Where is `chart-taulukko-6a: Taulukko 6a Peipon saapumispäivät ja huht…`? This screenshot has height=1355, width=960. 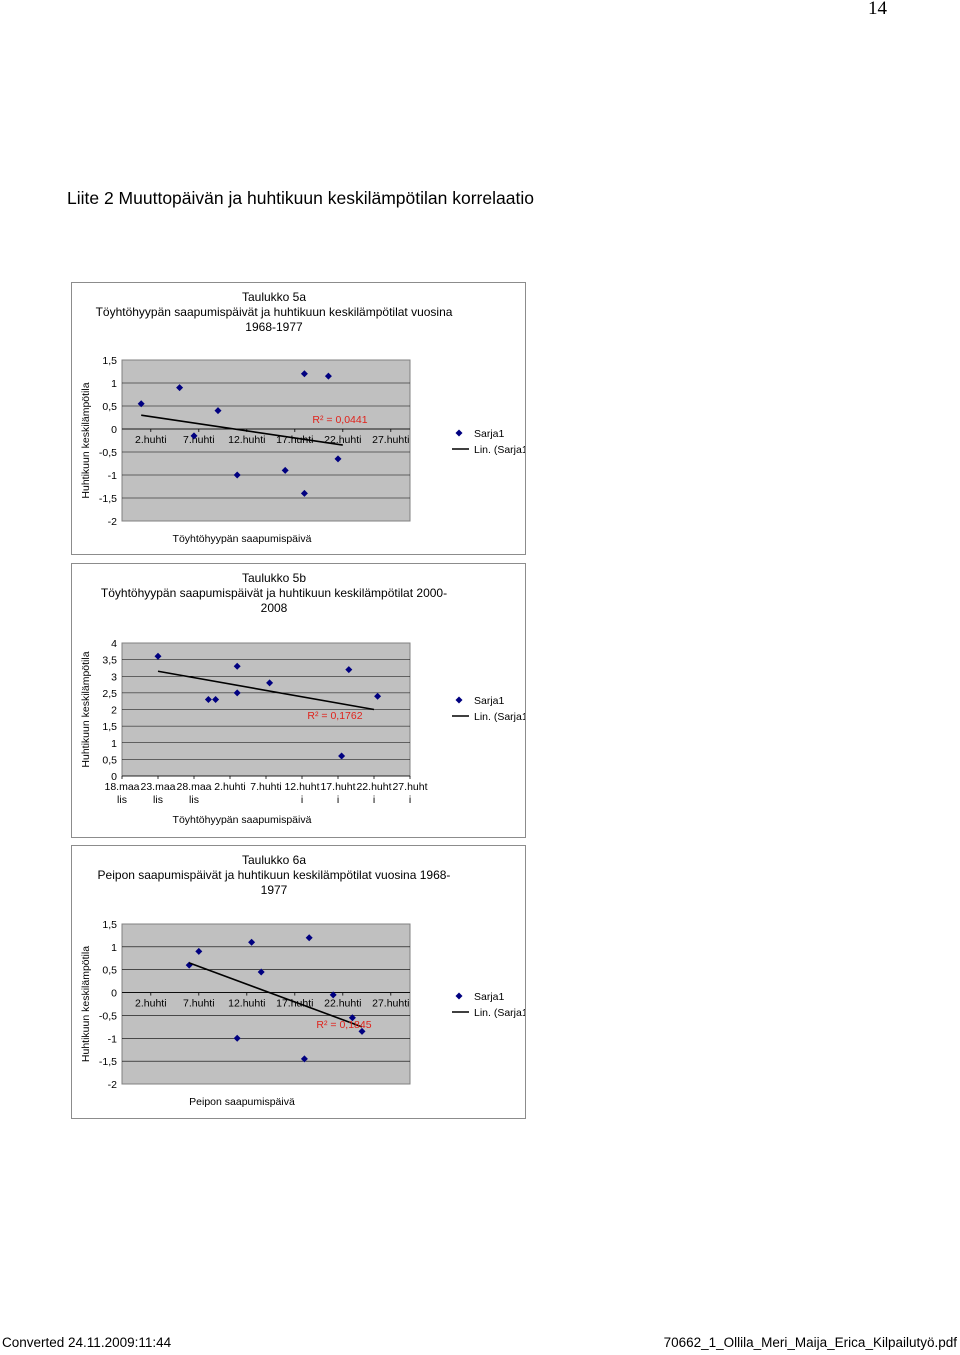
chart-taulukko-6a: Taulukko 6a Peipon saapumispäivät ja huht… is located at coordinates (298, 982).